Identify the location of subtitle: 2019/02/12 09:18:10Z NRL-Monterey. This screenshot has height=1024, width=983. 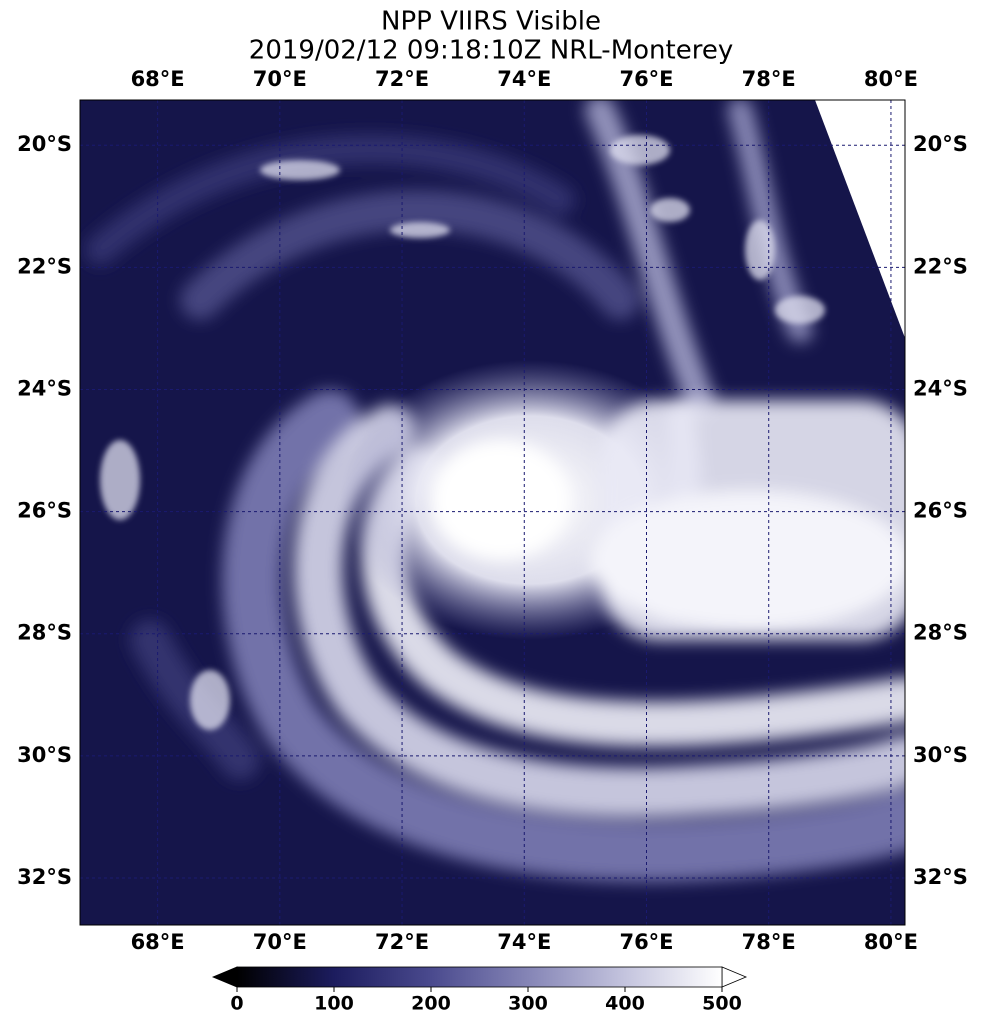
(491, 51).